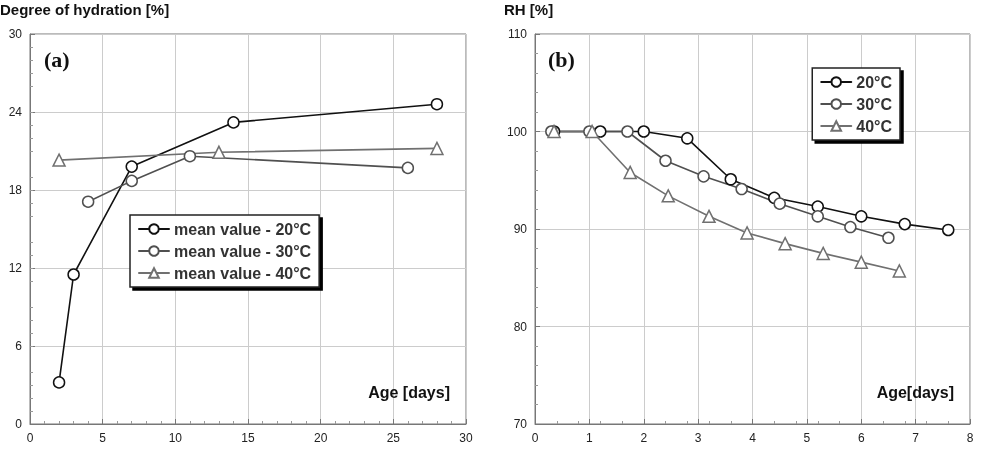 This screenshot has height=454, width=1008. I want to click on y-tick-label: 6, so click(19, 346).